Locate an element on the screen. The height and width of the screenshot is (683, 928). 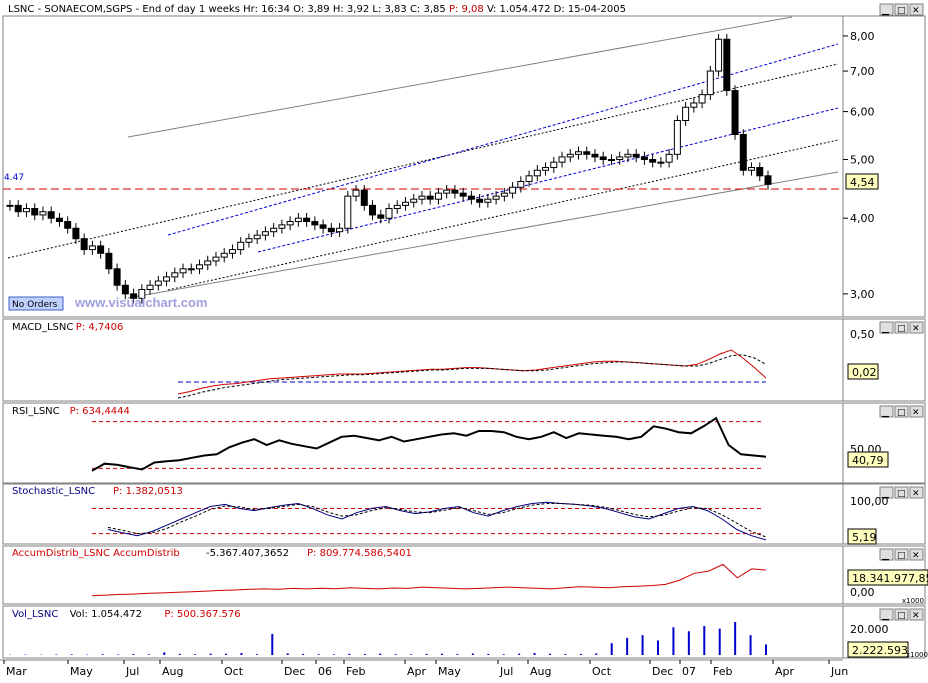
vol-last-value-box is located at coordinates (878, 649).